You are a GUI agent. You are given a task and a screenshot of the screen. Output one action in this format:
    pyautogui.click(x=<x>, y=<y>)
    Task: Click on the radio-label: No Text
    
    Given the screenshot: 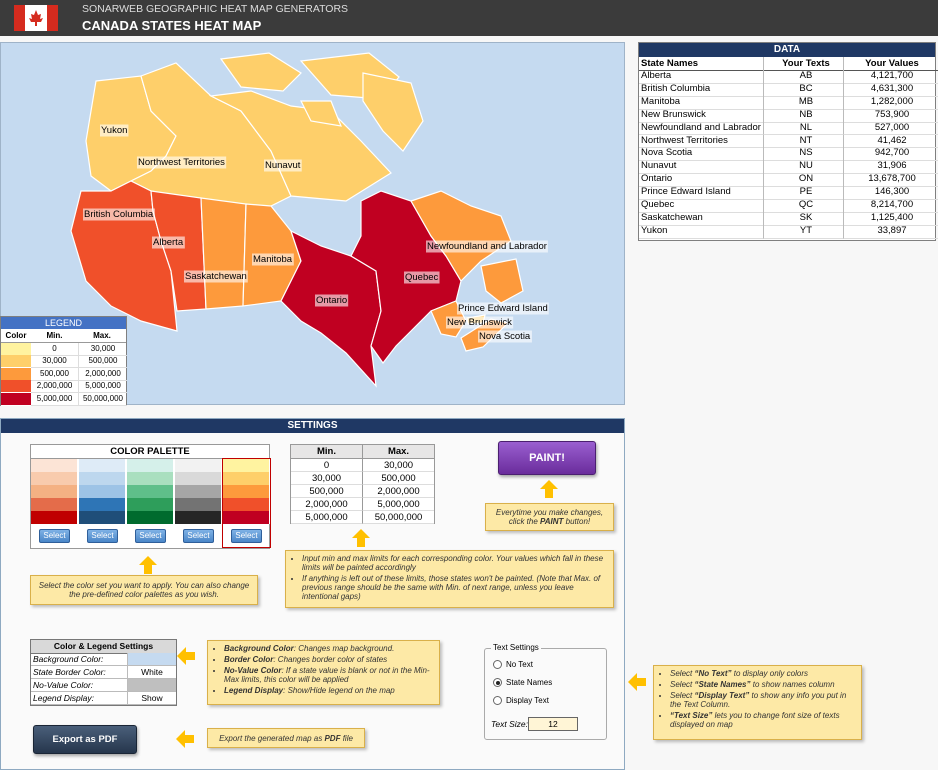 What is the action you would take?
    pyautogui.click(x=519, y=664)
    